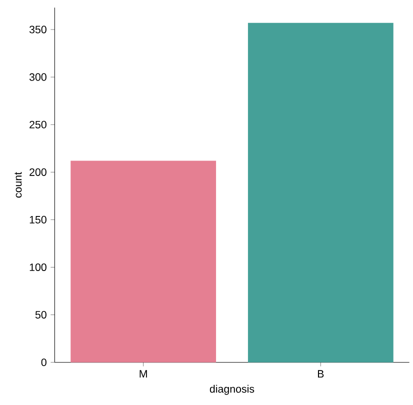 The width and height of the screenshot is (413, 405). Describe the element at coordinates (37, 30) in the screenshot. I see `y-tick-label: 350` at that location.